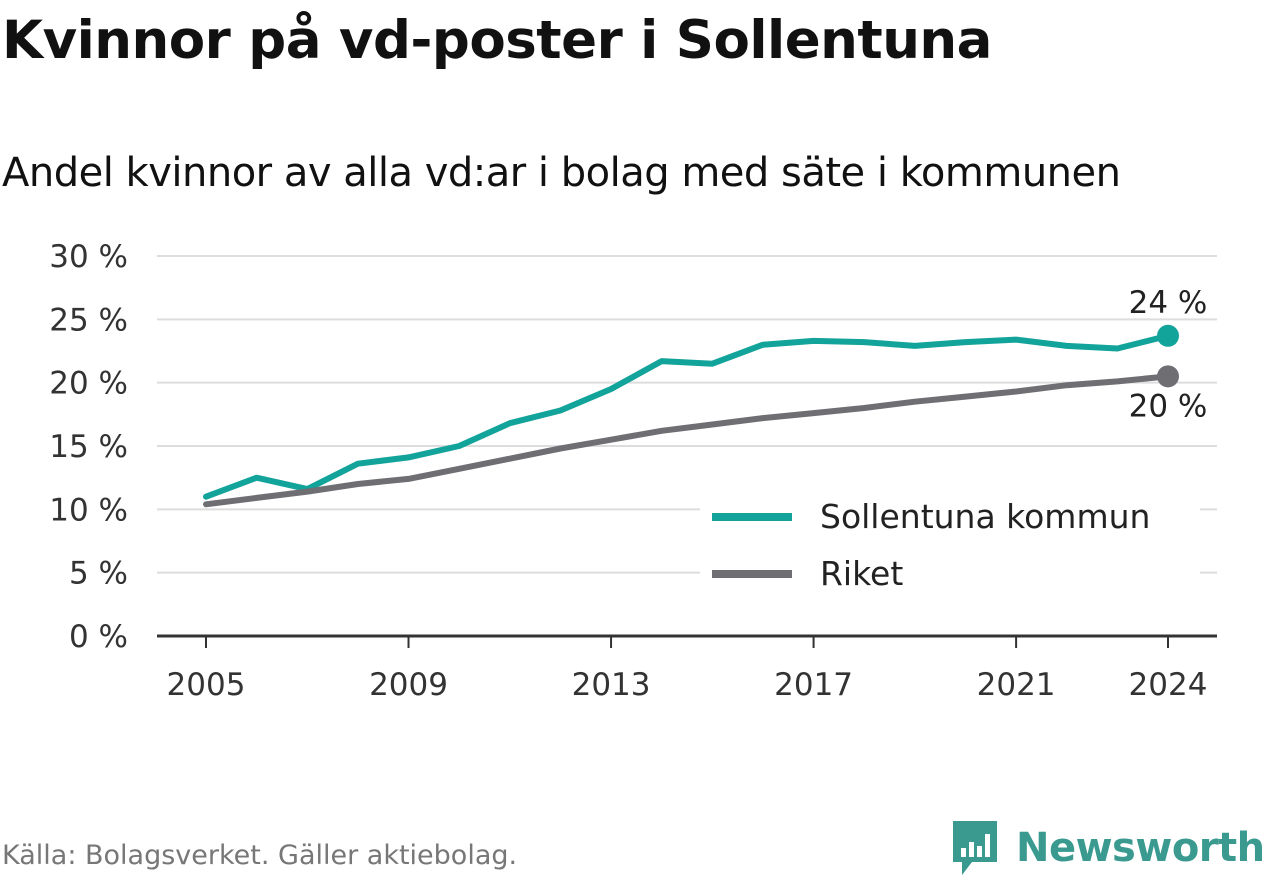 The width and height of the screenshot is (1262, 879). Describe the element at coordinates (1168, 685) in the screenshot. I see `x-tick-label: 2024` at that location.